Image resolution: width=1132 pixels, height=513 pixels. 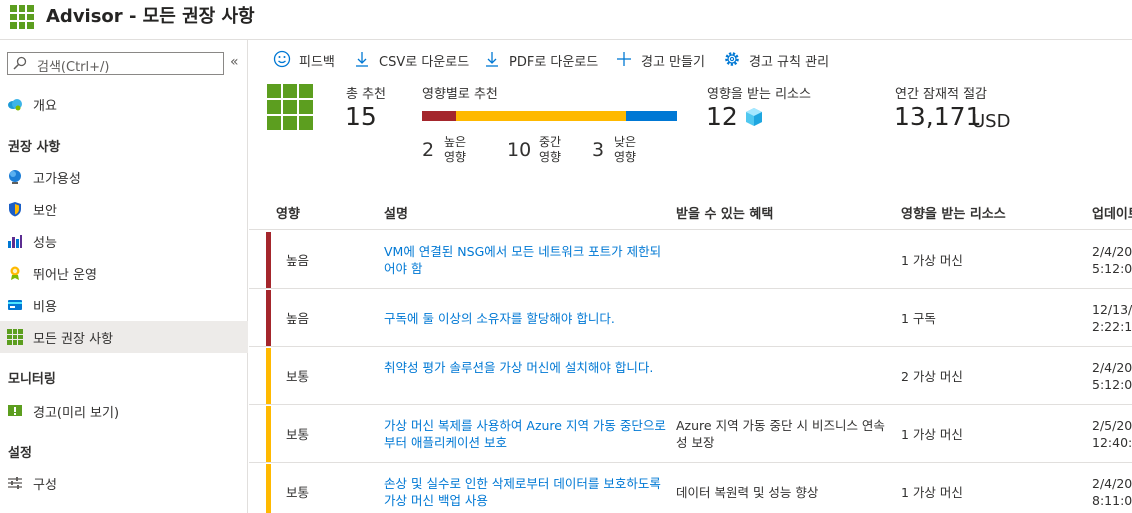 What do you see at coordinates (783, 59) in the screenshot?
I see `manage-alert-rules-button: 경고 규칙 관리` at bounding box center [783, 59].